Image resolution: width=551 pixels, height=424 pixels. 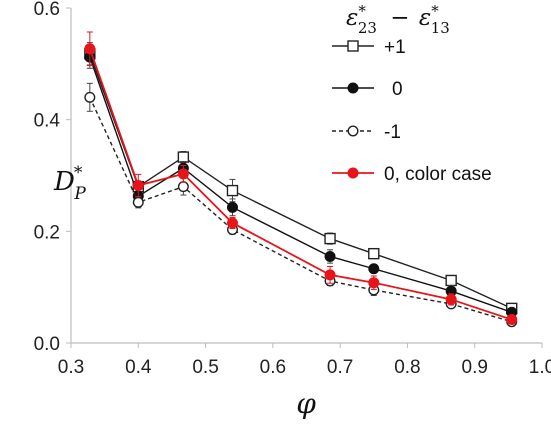 I want to click on legend-title-sup2: *, so click(x=435, y=11).